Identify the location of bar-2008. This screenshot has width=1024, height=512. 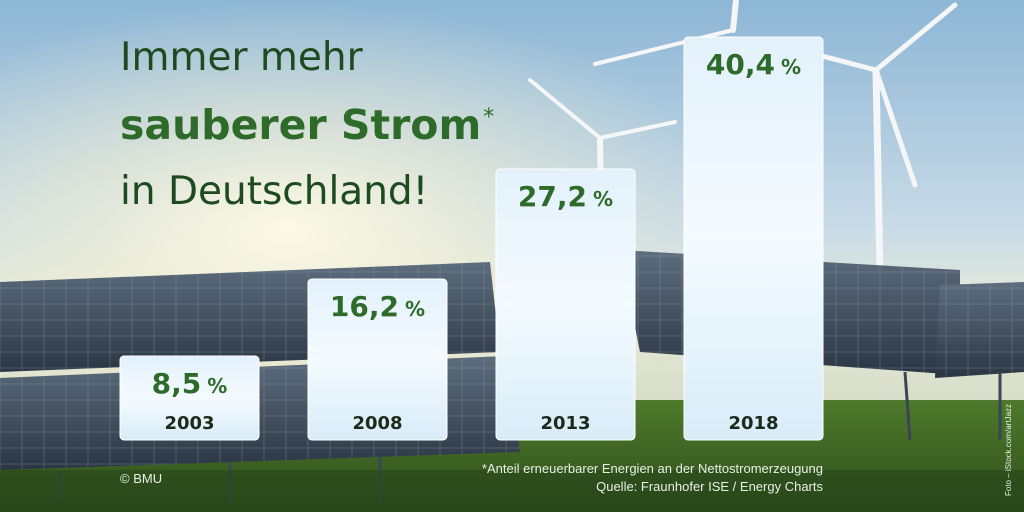
(377, 359).